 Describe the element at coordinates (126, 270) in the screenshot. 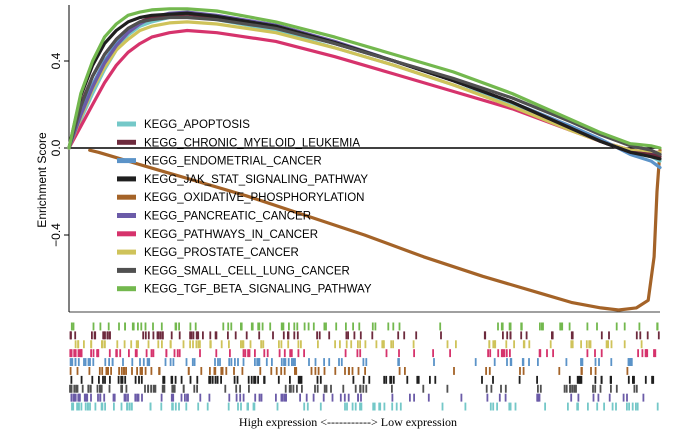

I see `legend-swatch-kegg-small-cell-lung-cancer` at that location.